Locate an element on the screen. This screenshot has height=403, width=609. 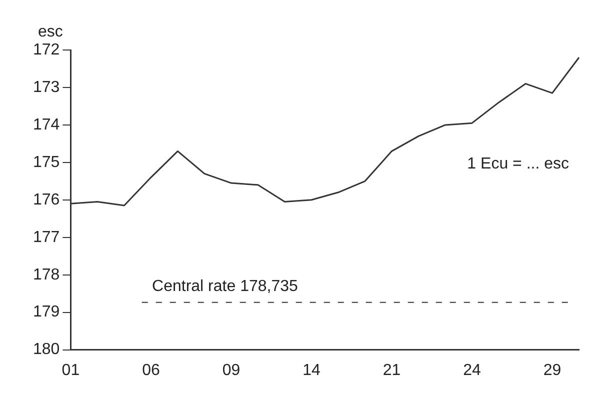
y-tick-label: 180 is located at coordinates (46, 349).